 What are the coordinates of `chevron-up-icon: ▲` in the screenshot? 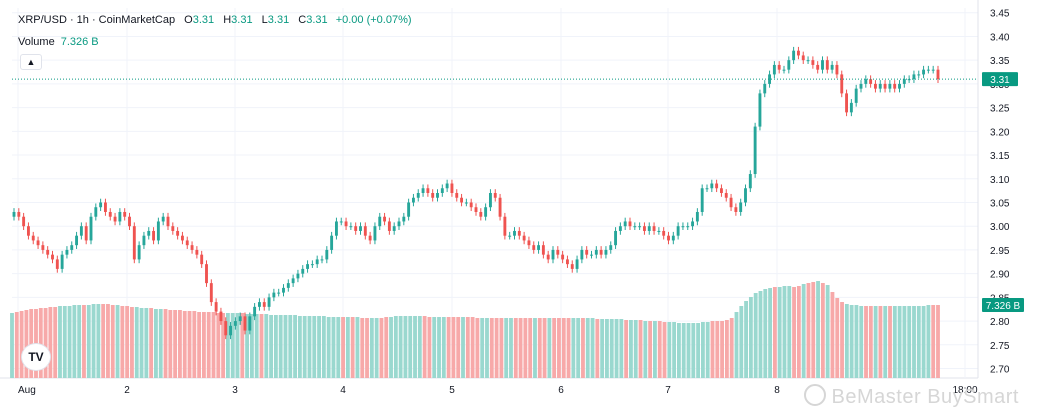 It's located at (31, 62).